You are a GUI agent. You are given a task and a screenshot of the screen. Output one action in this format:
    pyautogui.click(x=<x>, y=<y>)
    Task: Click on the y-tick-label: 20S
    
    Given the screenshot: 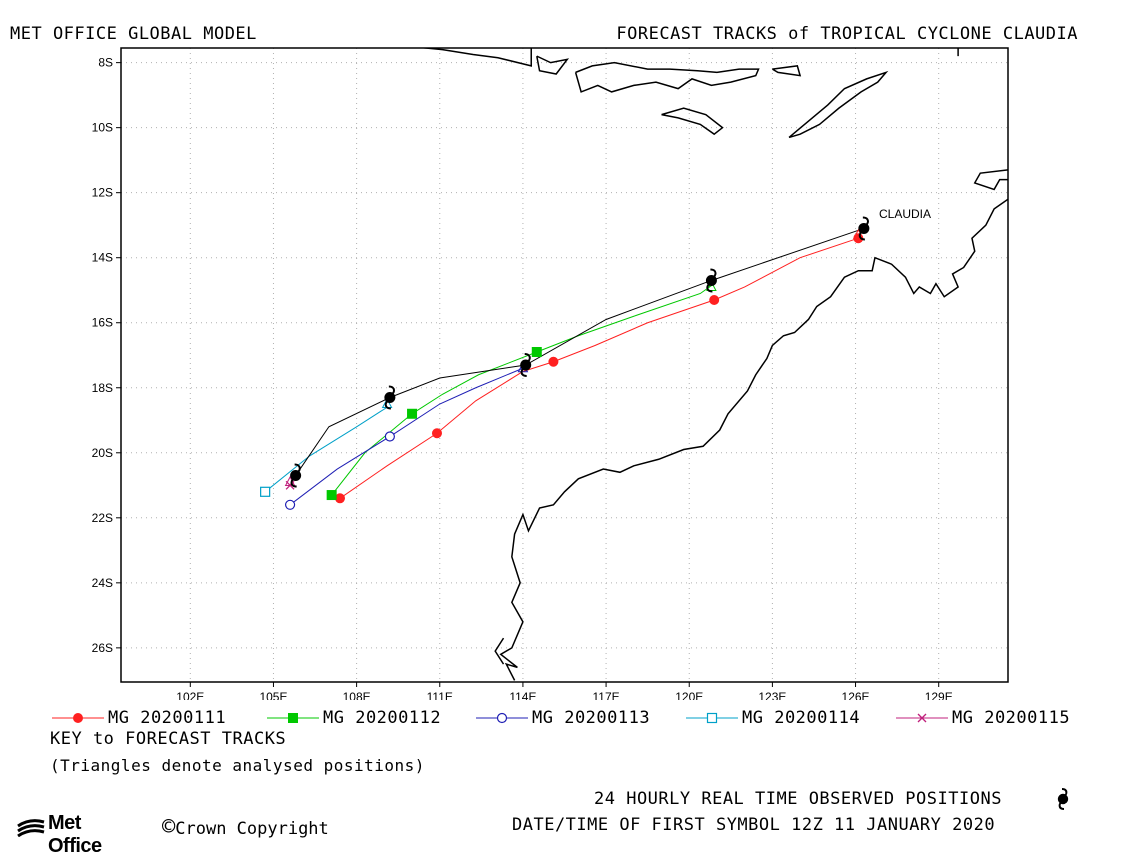 What is the action you would take?
    pyautogui.click(x=102, y=453)
    